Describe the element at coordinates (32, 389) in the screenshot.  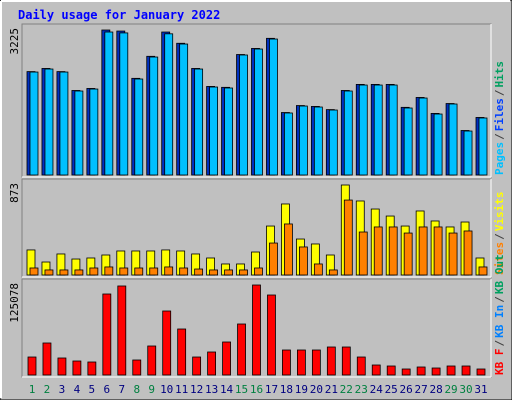
I see `x-tick-label: 1` at that location.